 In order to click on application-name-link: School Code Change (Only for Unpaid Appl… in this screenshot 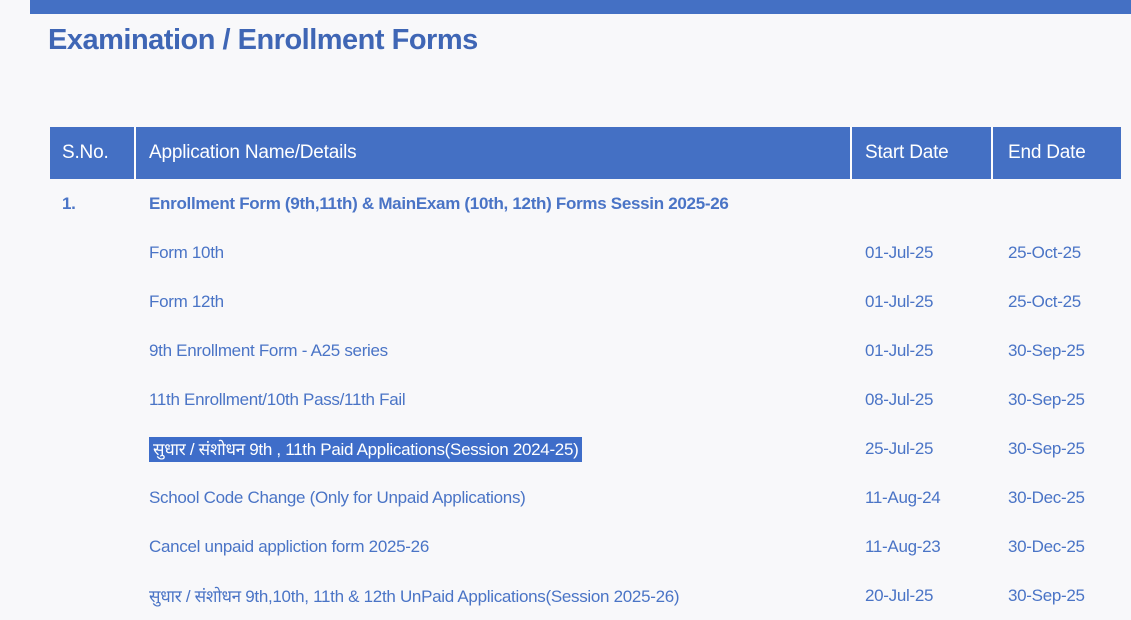, I will do `click(337, 497)`.